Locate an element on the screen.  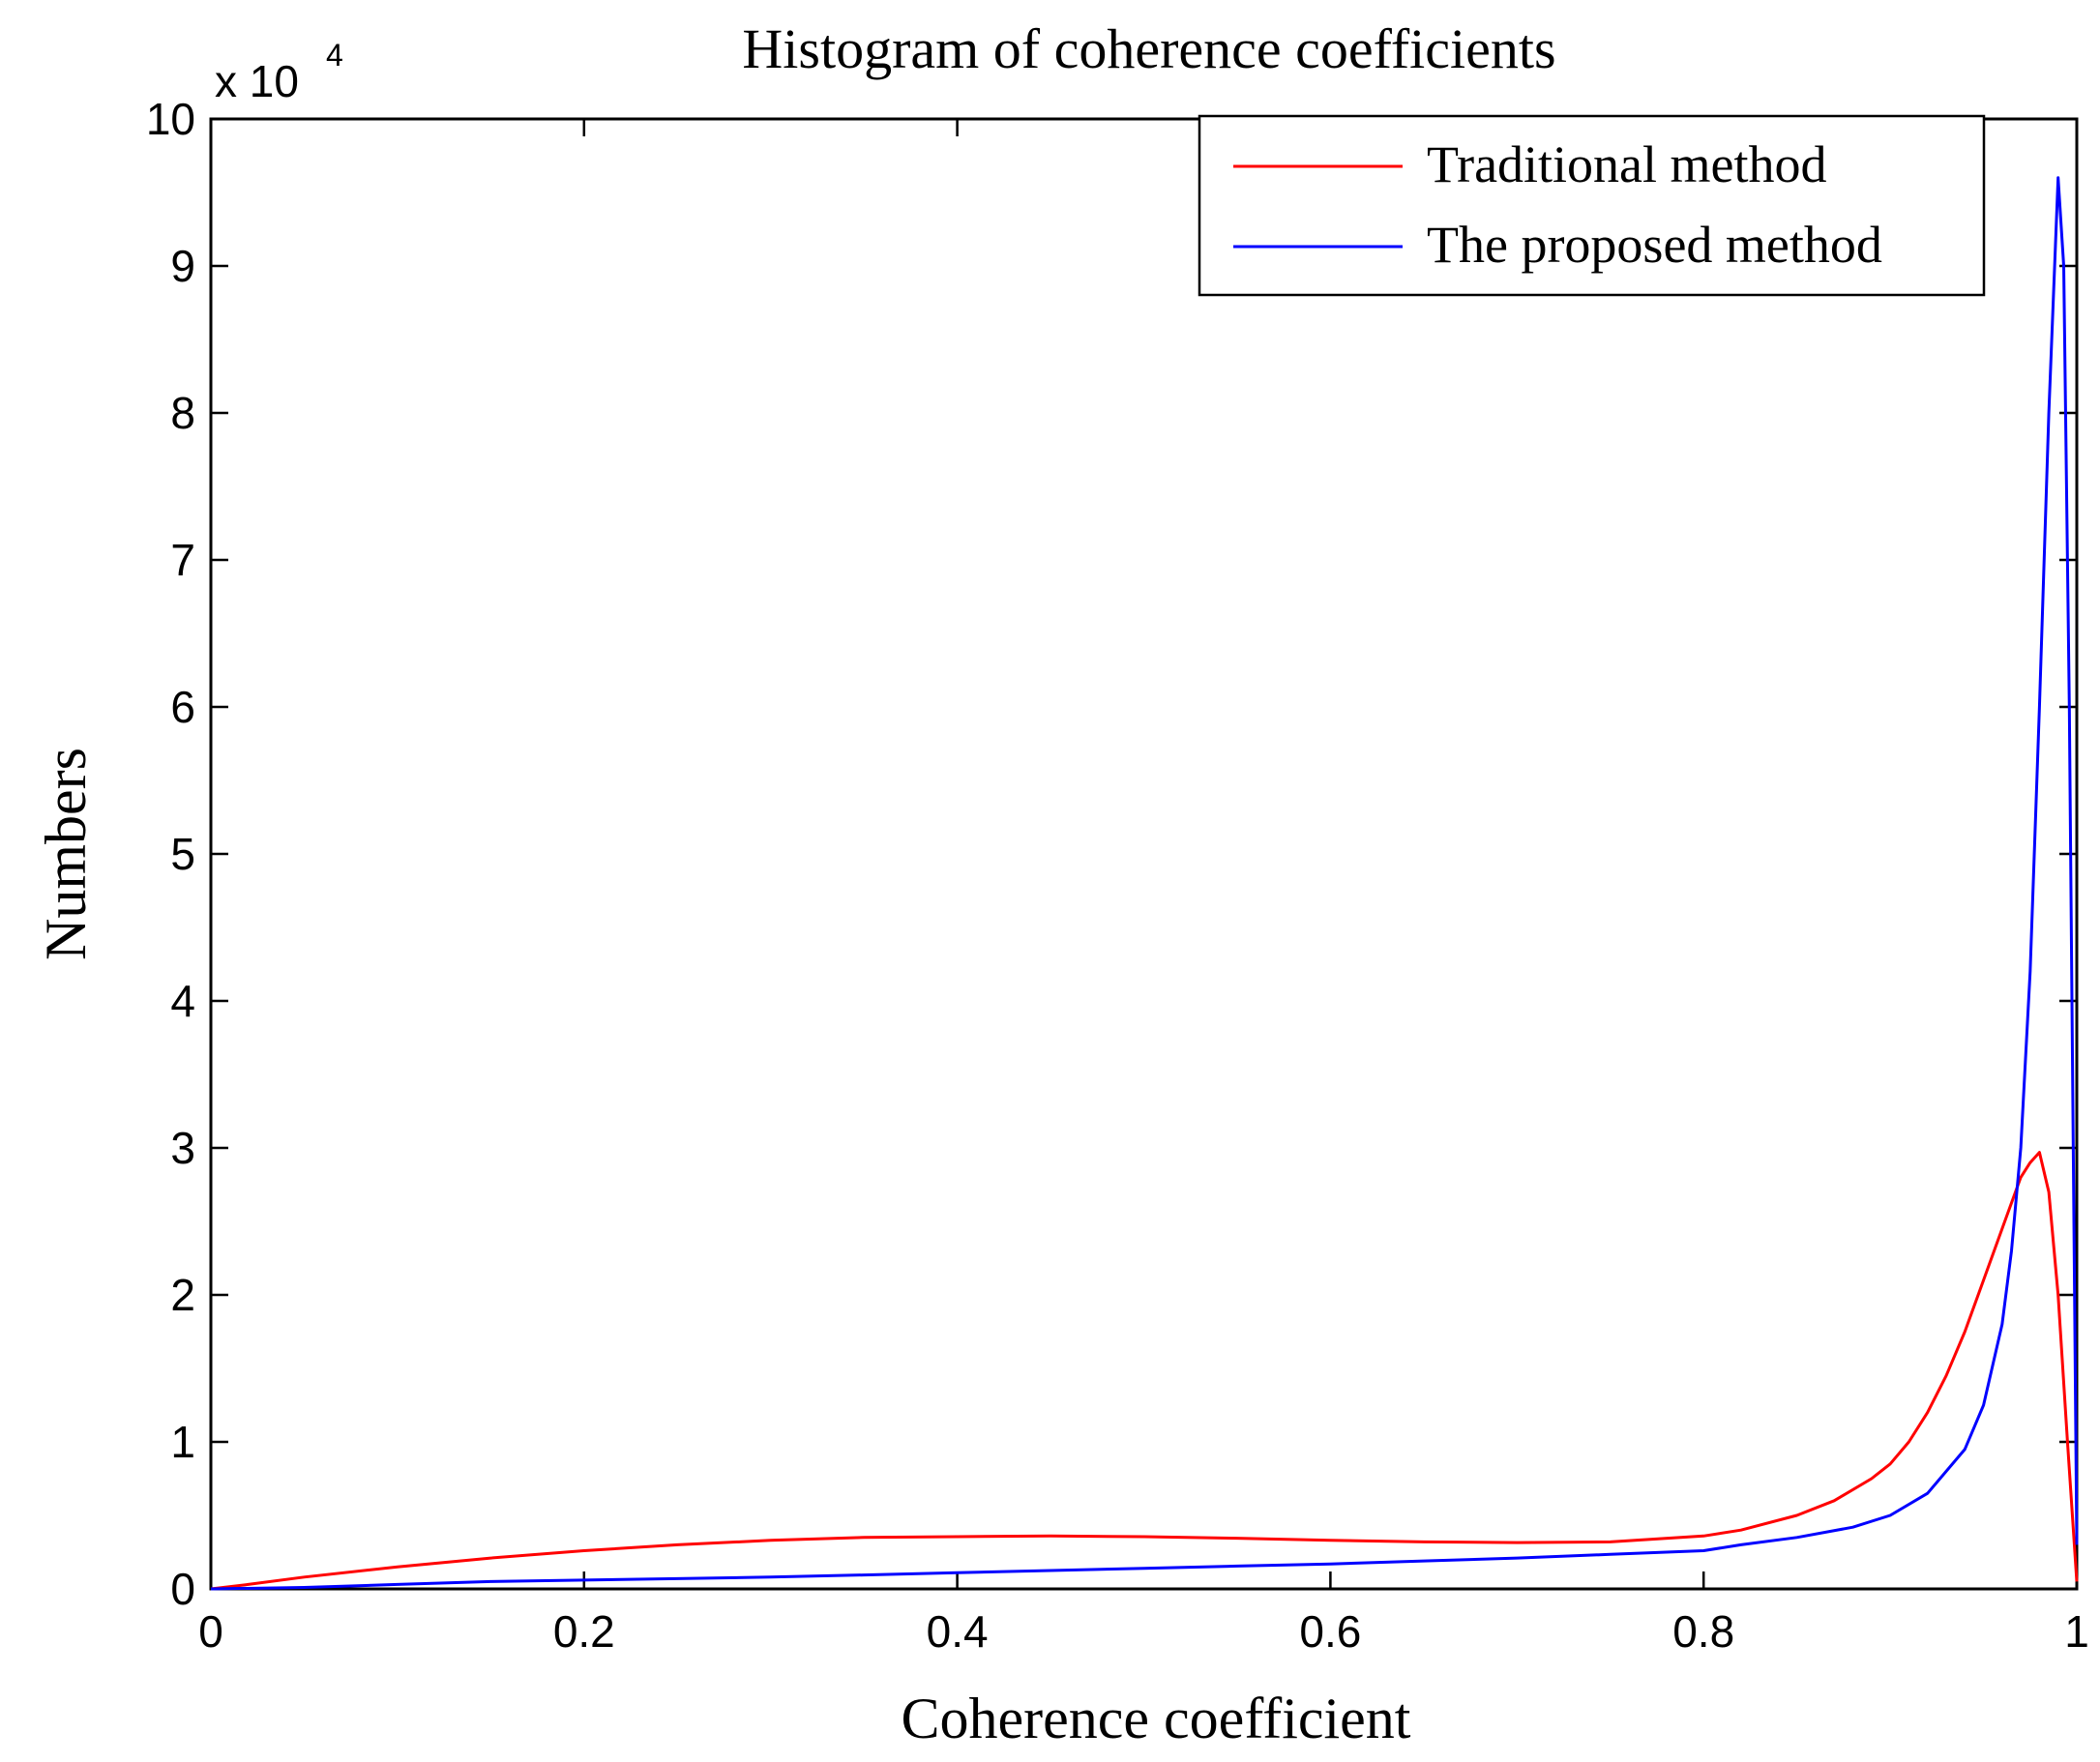
y-tick-label: 6 is located at coordinates (182, 707).